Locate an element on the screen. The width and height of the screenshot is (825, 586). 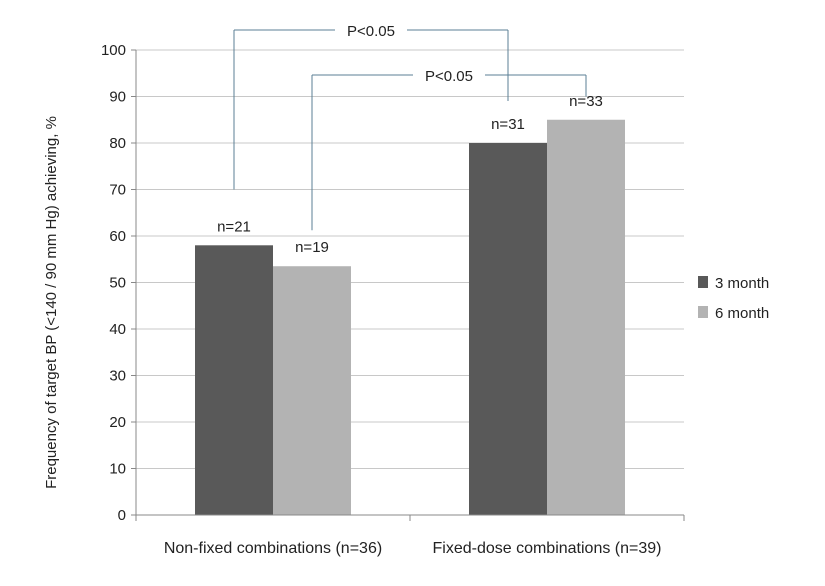
y-tick-label: 80 is located at coordinates (117, 143).